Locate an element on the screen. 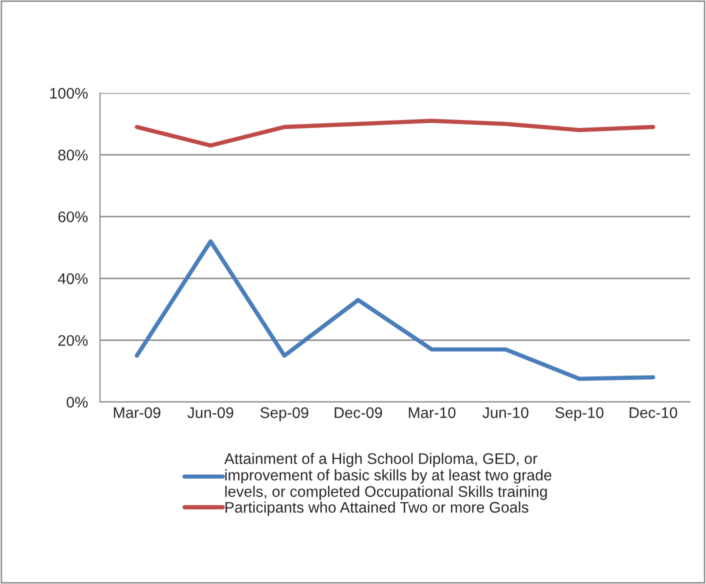 The height and width of the screenshot is (584, 706). x-tick-label: Jun-10 is located at coordinates (505, 412).